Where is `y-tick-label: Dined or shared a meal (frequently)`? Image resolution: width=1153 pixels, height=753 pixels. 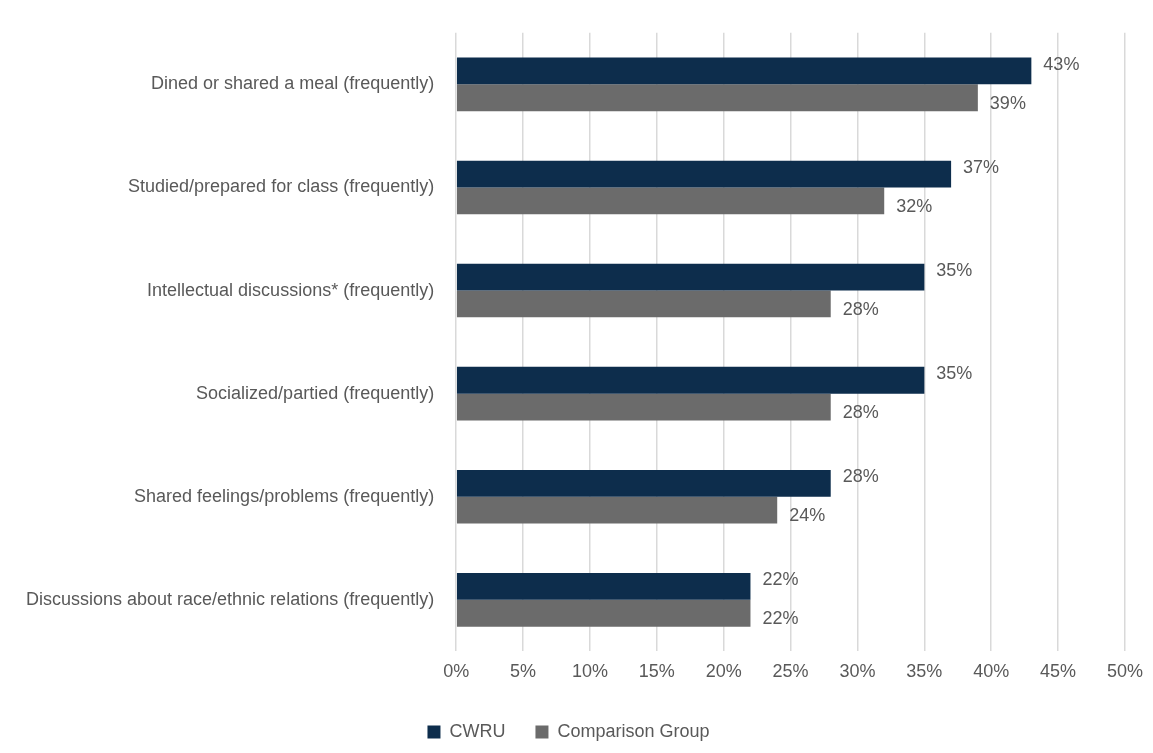
y-tick-label: Dined or shared a meal (frequently) is located at coordinates (293, 83).